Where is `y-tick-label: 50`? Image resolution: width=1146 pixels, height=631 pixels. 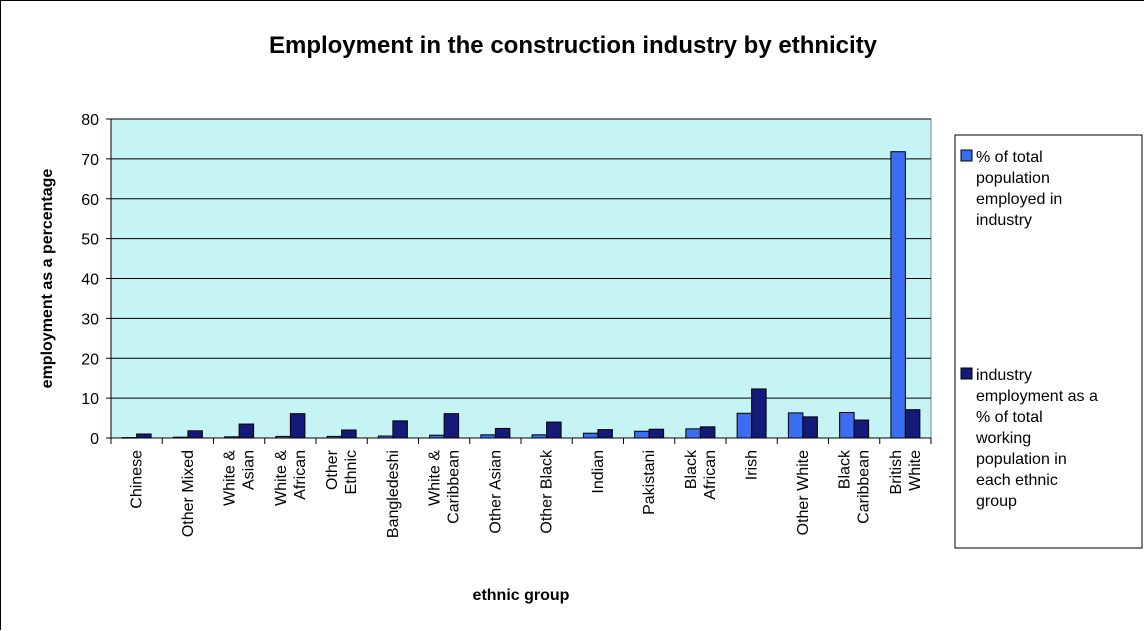
y-tick-label: 50 is located at coordinates (90, 240).